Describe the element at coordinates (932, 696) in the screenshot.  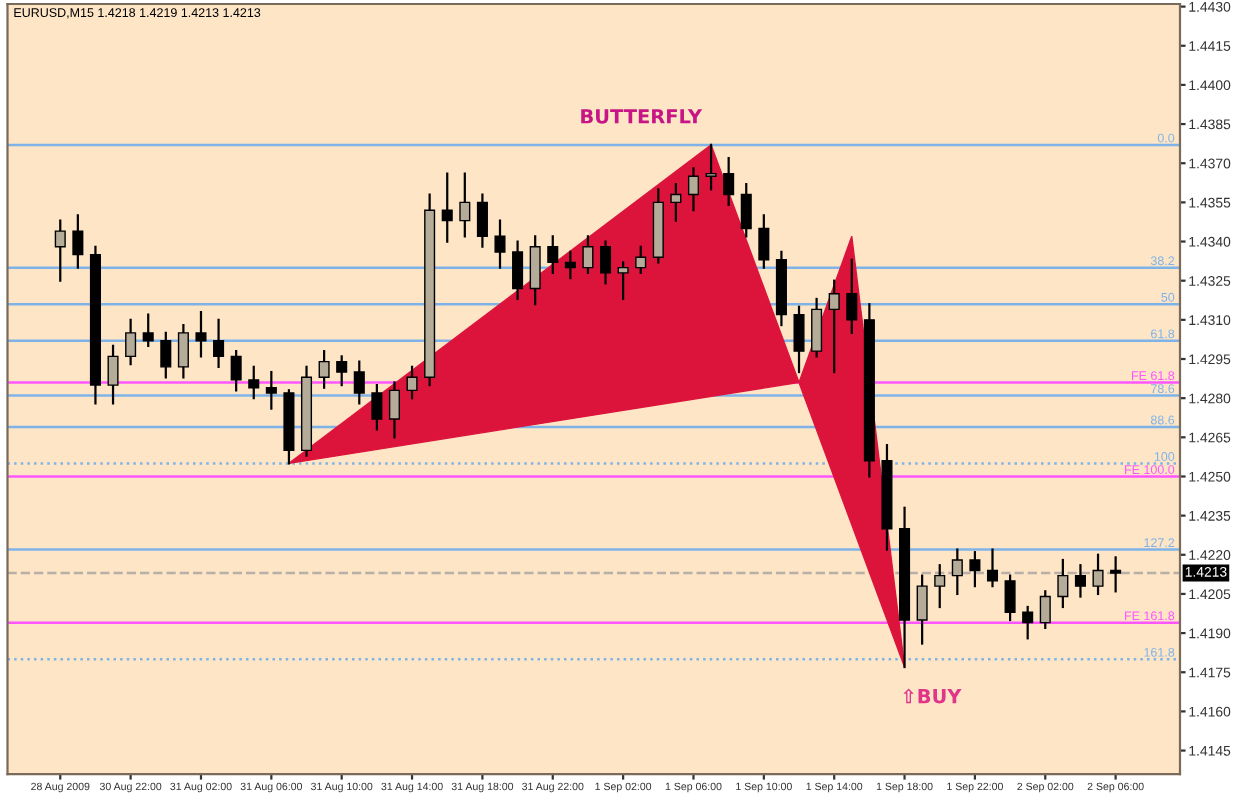
I see `annotation: ⇧BUY` at that location.